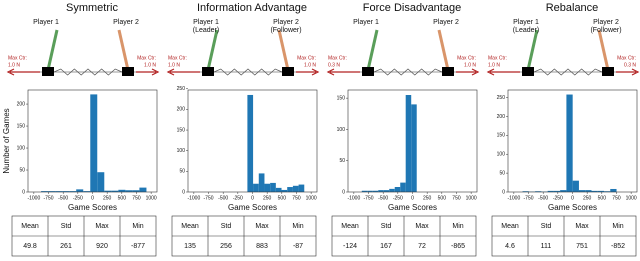  What do you see at coordinates (30, 246) in the screenshot?
I see `table-value: 49.8` at bounding box center [30, 246].